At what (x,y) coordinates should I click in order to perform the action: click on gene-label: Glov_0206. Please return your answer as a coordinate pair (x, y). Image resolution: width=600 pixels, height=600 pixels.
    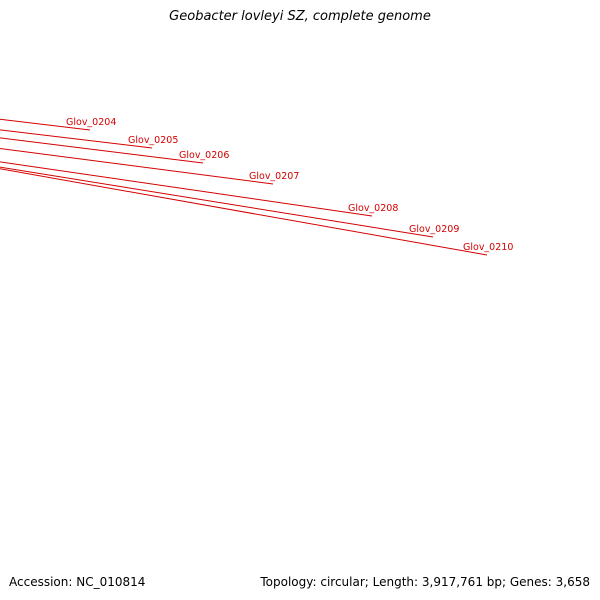
    Looking at the image, I should click on (204, 155).